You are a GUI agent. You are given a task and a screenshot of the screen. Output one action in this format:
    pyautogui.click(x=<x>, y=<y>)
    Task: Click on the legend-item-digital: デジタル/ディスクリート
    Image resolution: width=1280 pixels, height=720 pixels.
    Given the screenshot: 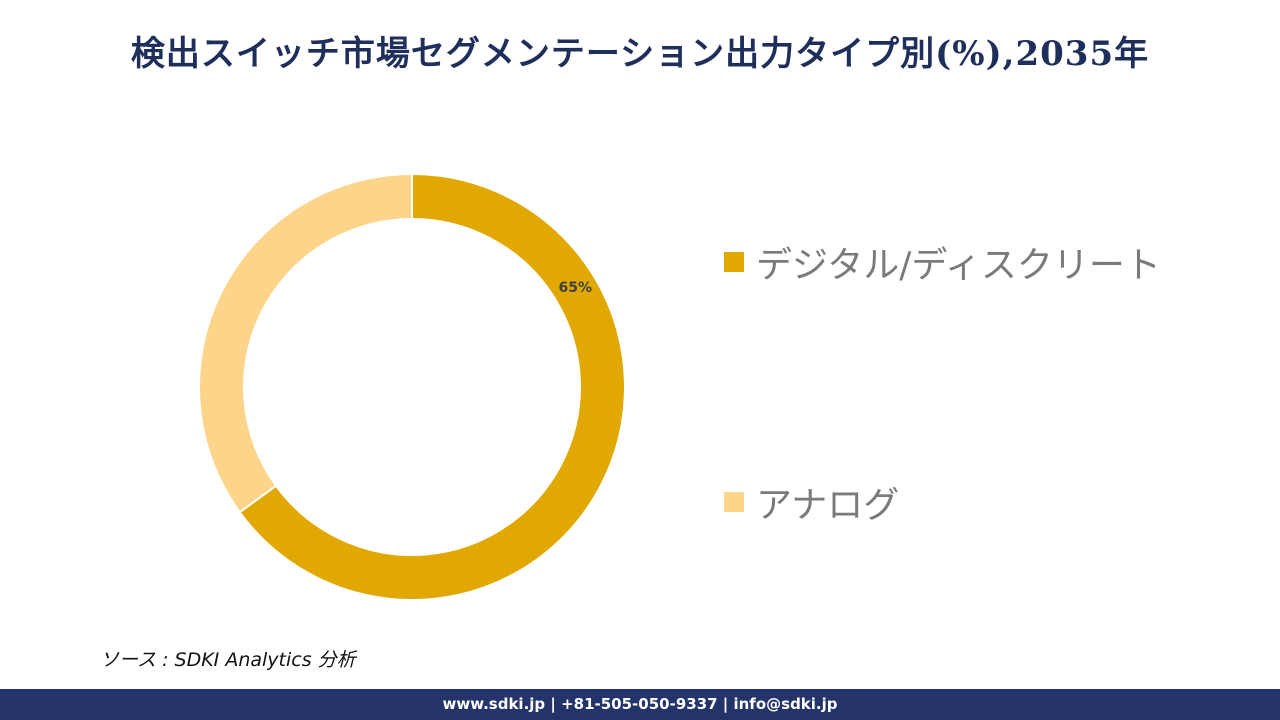 What is the action you would take?
    pyautogui.click(x=942, y=262)
    